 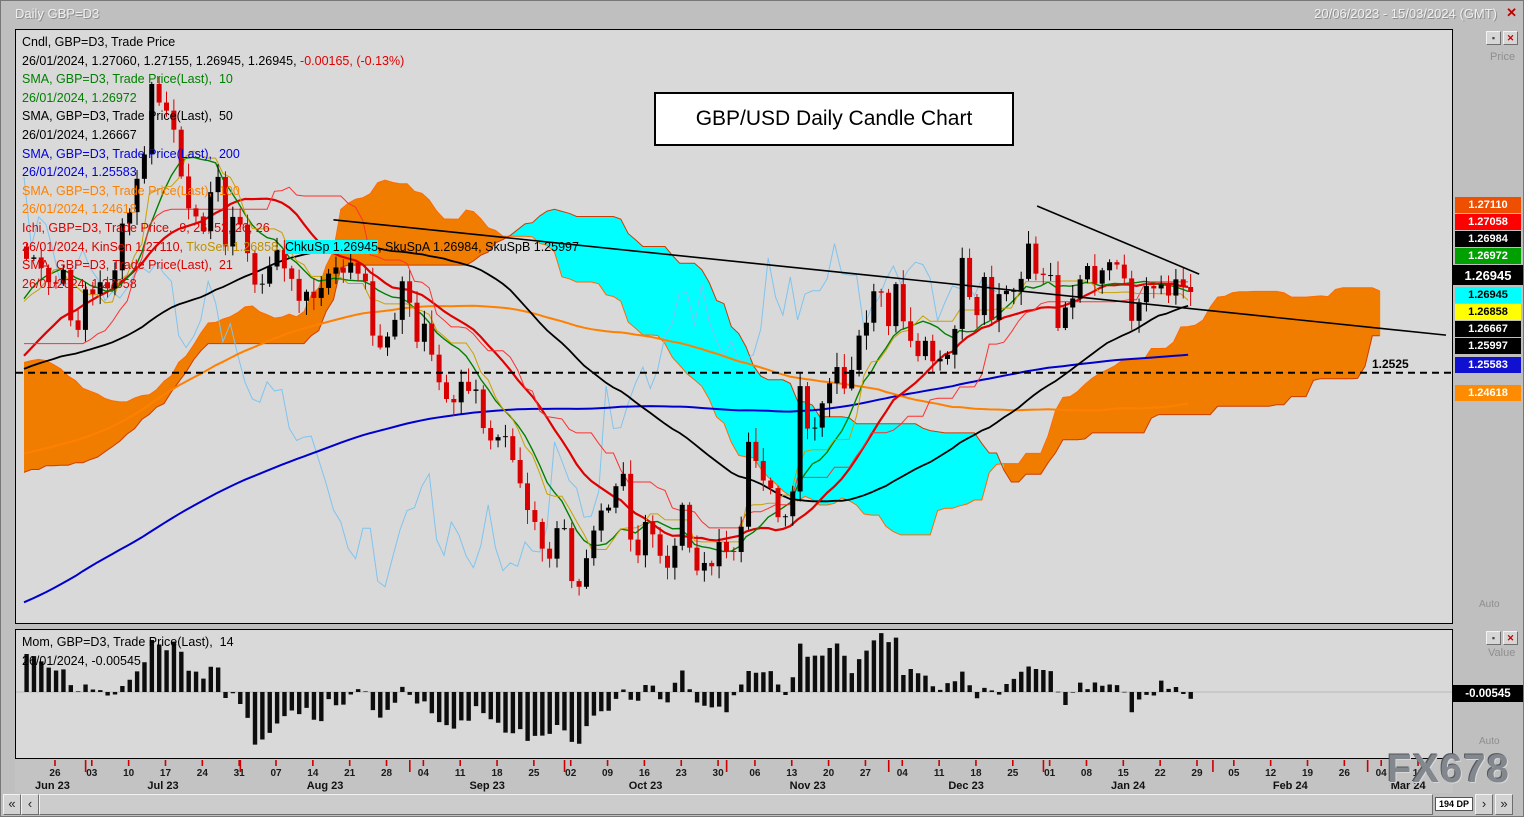 I want to click on momentum-pane-close-button: ✕, so click(x=1510, y=638).